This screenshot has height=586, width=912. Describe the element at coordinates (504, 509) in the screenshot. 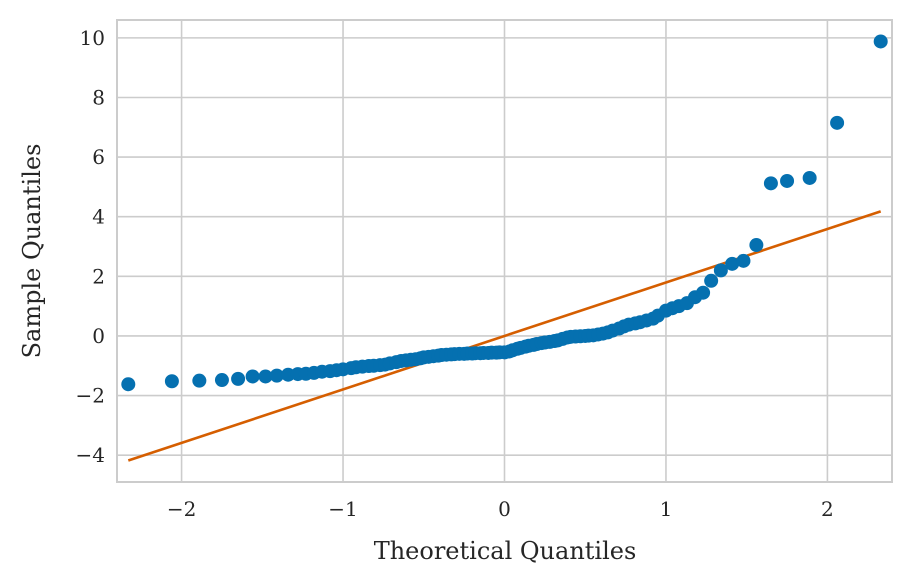

I see `x-tick-label-2: 0` at that location.